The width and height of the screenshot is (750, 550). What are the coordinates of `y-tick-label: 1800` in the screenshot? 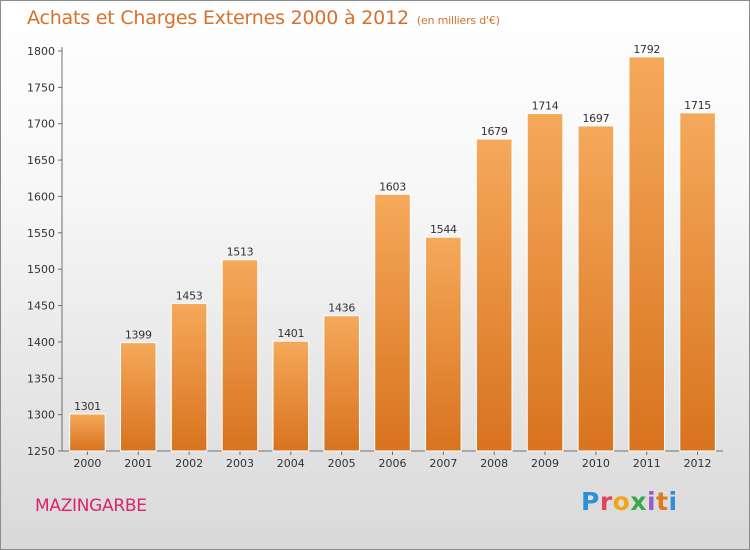 It's located at (41, 51).